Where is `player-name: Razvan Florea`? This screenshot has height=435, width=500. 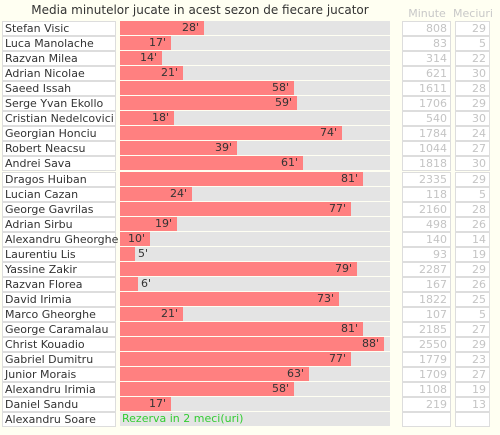
player-name: Razvan Florea is located at coordinates (59, 284).